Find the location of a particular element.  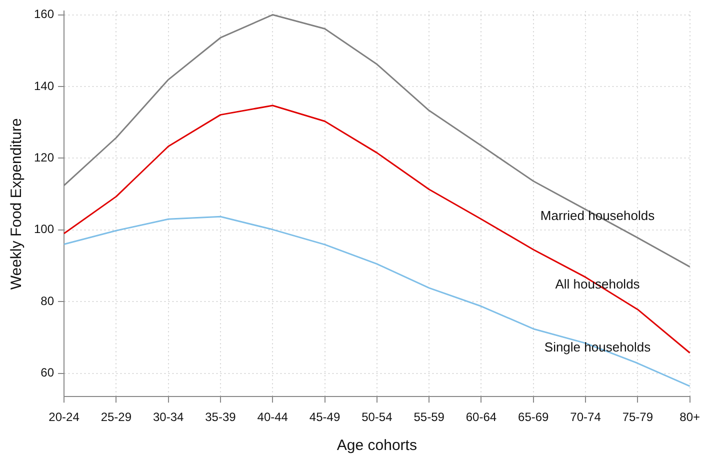

x-tick-label: 50-54 is located at coordinates (377, 417).